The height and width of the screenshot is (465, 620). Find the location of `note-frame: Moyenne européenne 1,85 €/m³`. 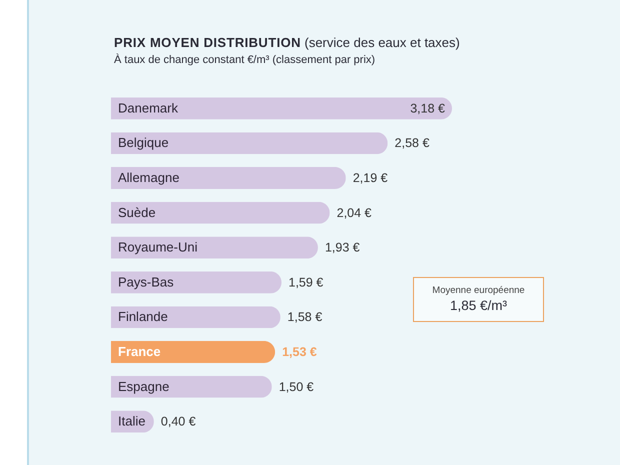

note-frame: Moyenne européenne 1,85 €/m³ is located at coordinates (478, 299).